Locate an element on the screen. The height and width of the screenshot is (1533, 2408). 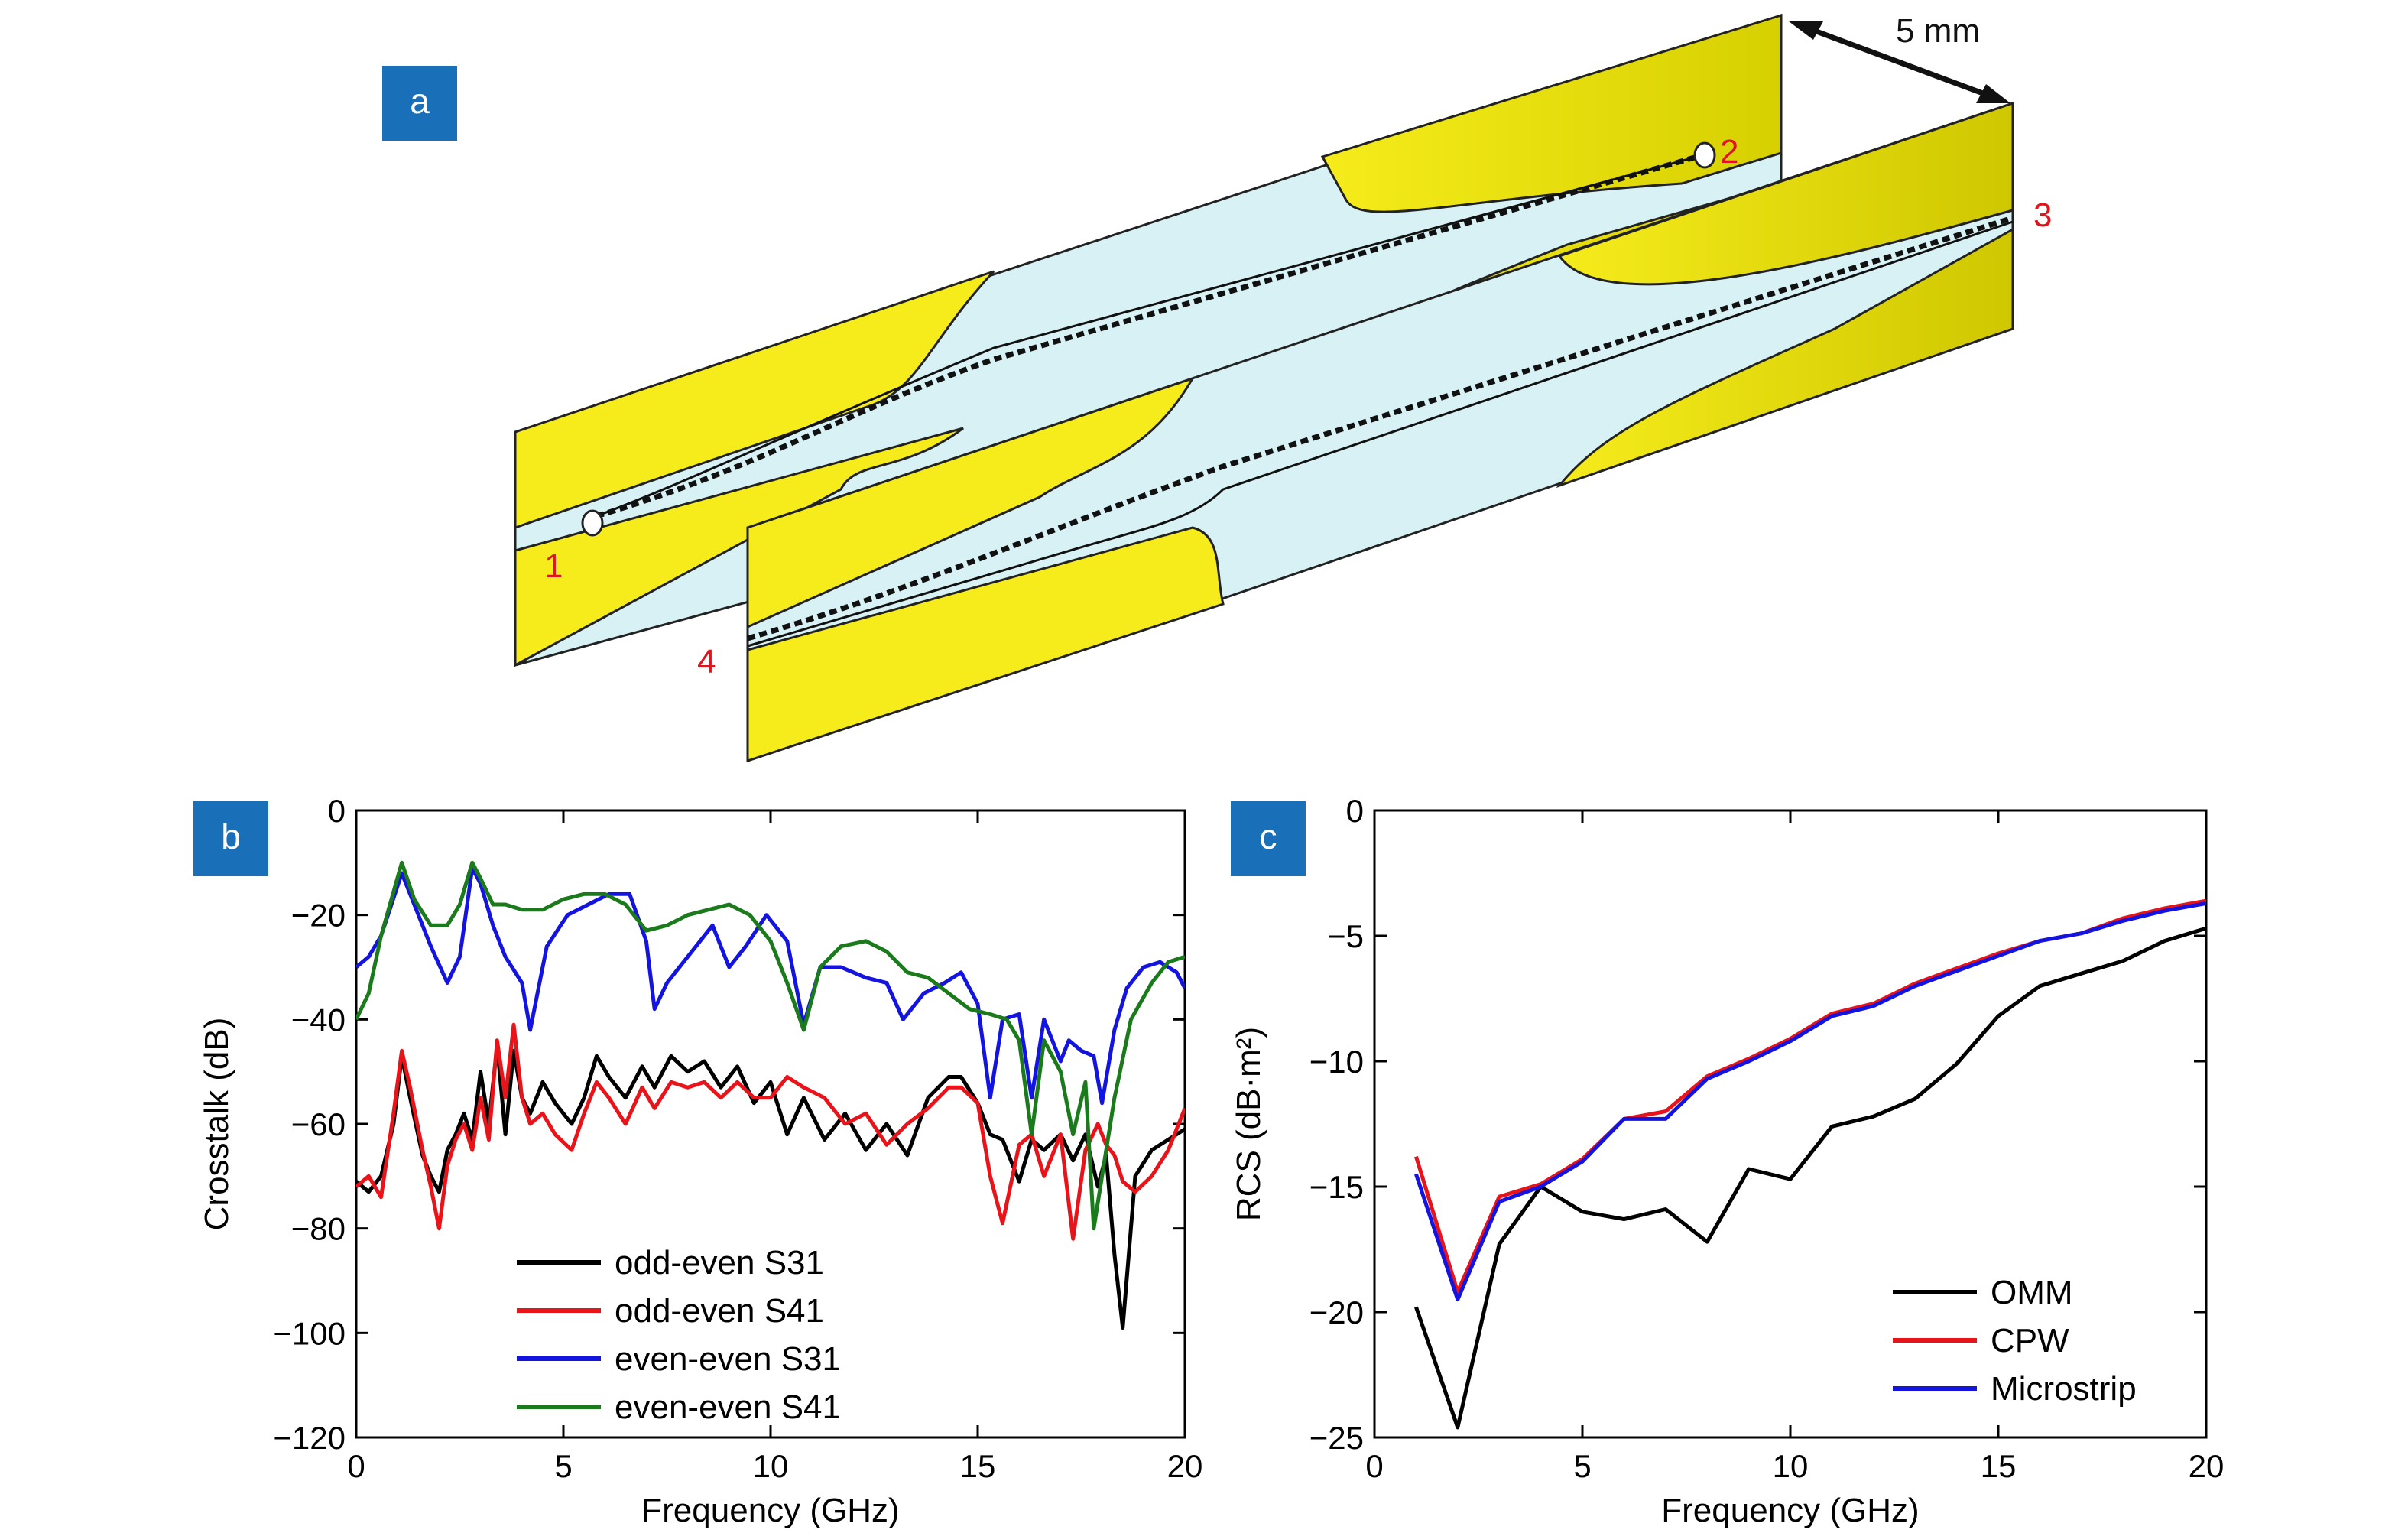
front-board-left-ground-top is located at coordinates (971, 503).